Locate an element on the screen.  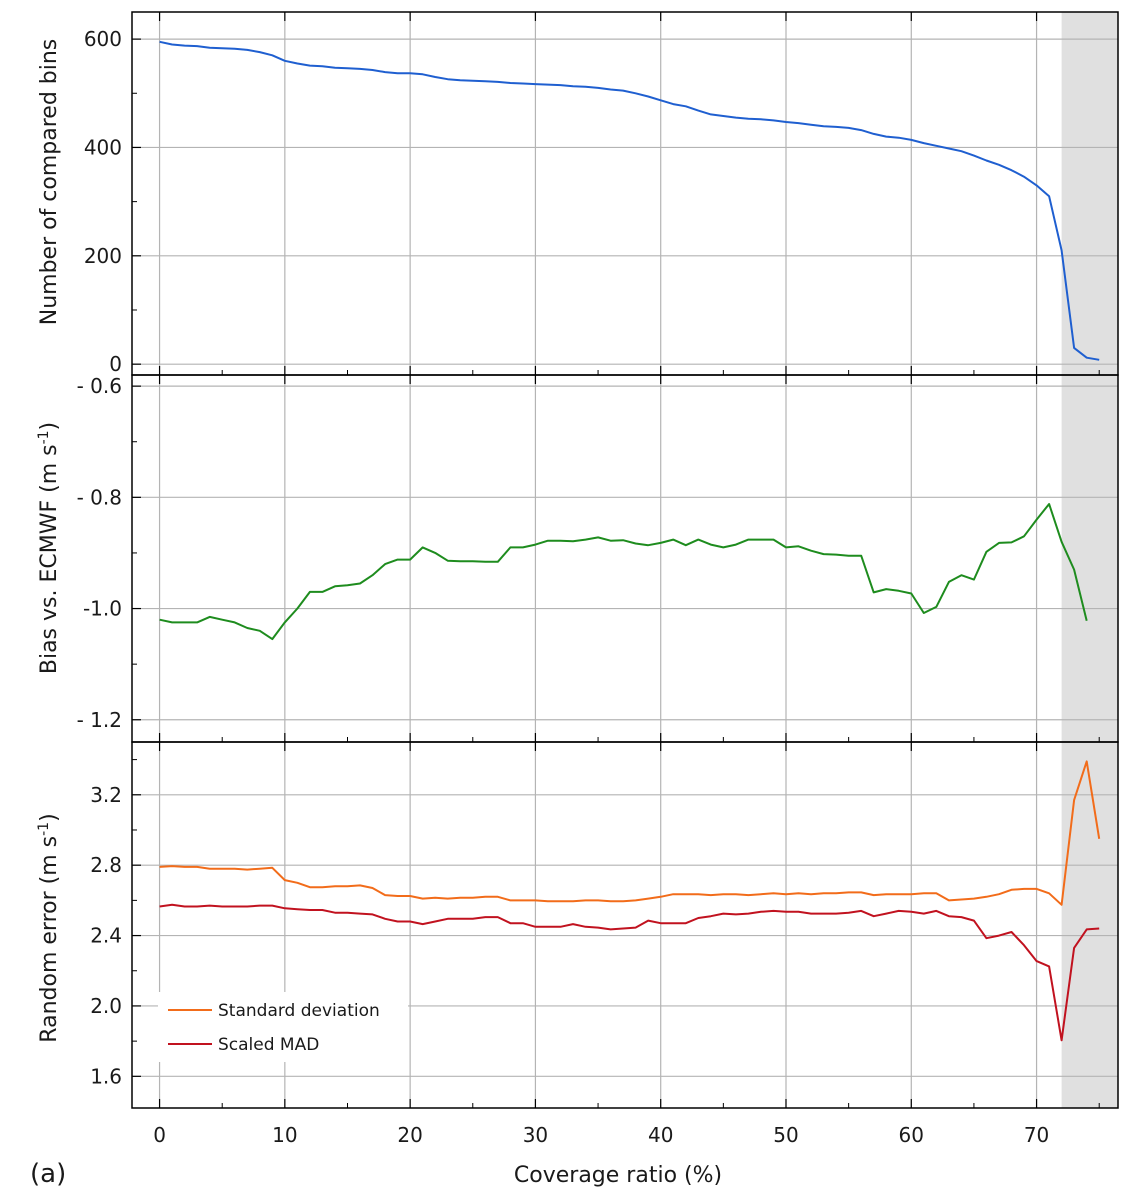
y-tick-label: 200 is located at coordinates (103, 256).